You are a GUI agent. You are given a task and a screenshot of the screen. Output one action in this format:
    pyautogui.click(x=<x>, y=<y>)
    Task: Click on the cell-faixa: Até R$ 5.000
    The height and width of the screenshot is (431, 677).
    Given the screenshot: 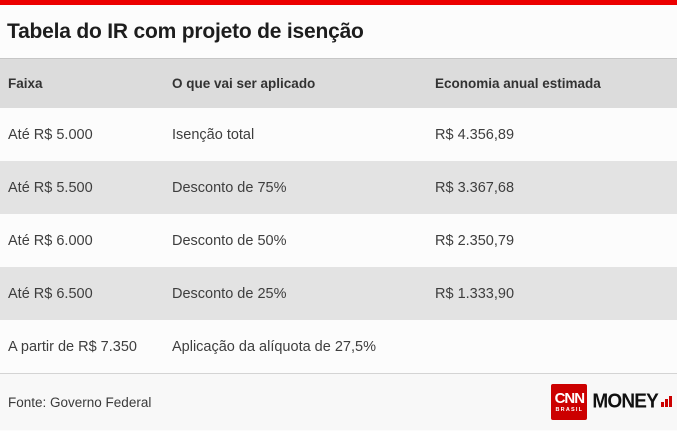 What is the action you would take?
    pyautogui.click(x=50, y=134)
    